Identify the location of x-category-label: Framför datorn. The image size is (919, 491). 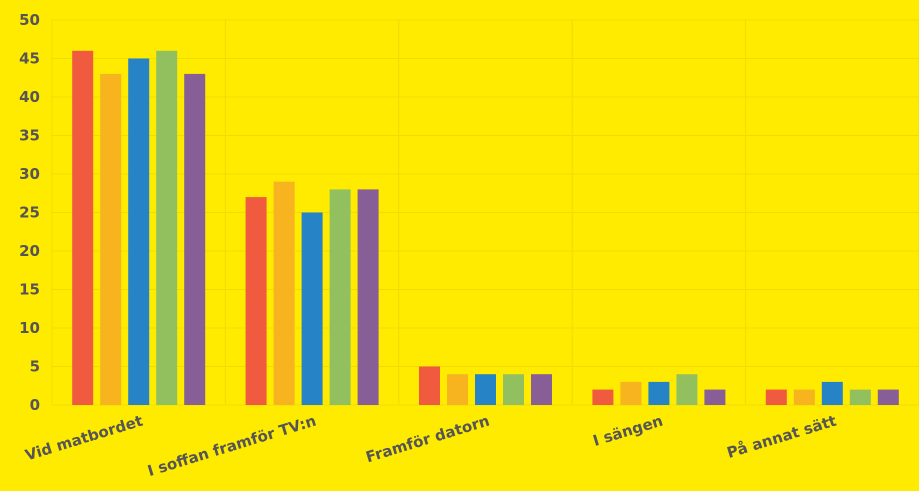
(428, 439).